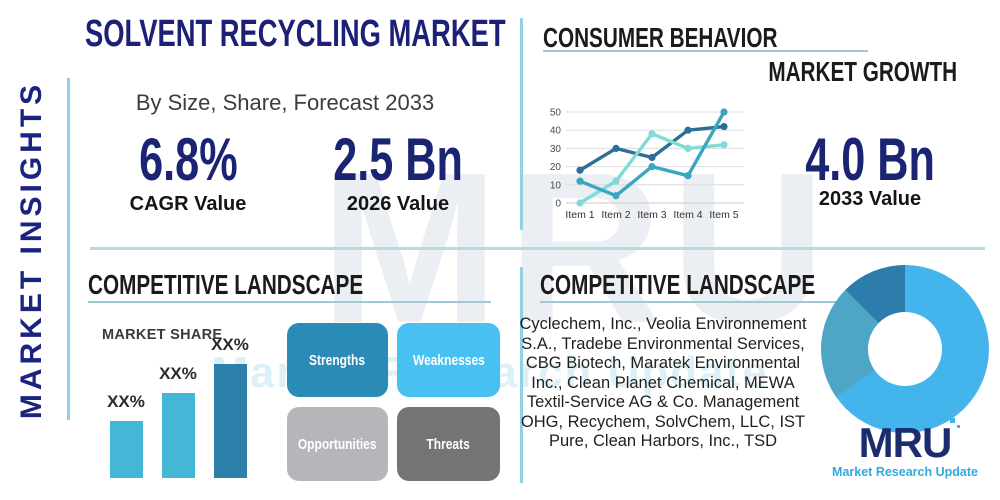 This screenshot has height=500, width=1000. I want to click on competitive-landscape-right-heading-text: COMPETITIVE LANDSCAPE, so click(678, 284).